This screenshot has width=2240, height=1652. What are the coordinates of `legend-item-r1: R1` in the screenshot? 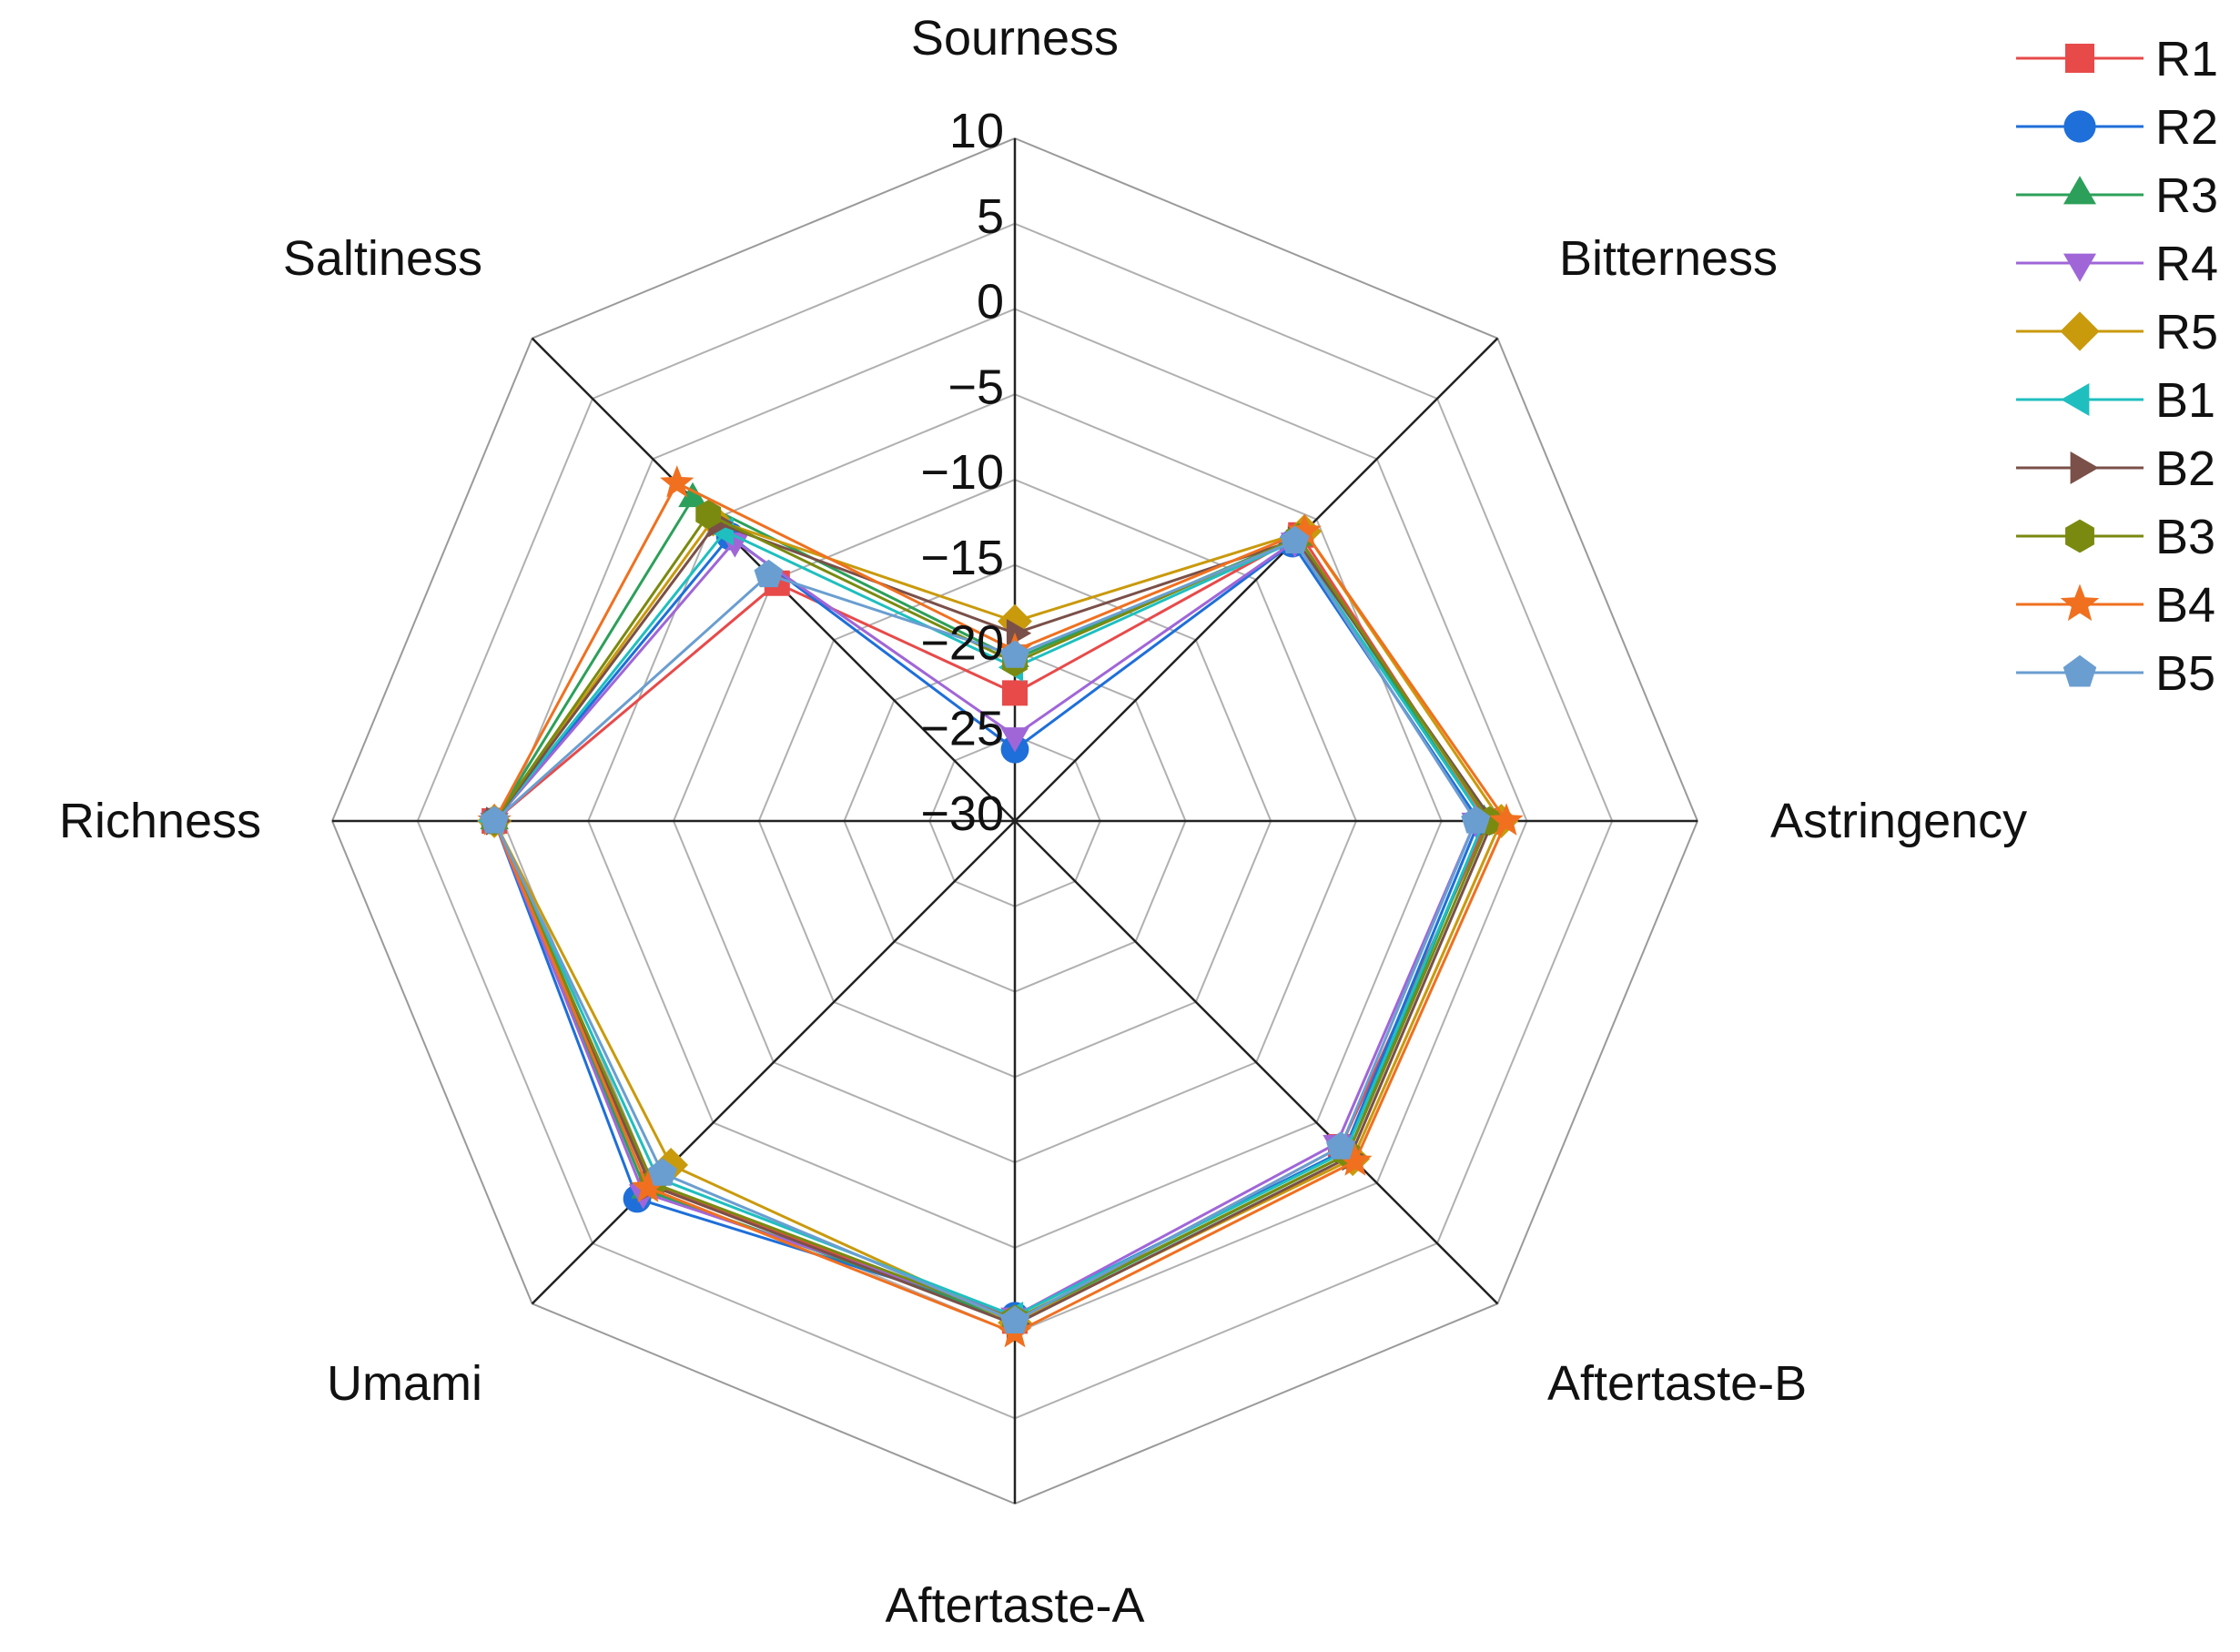 It's located at (2117, 59).